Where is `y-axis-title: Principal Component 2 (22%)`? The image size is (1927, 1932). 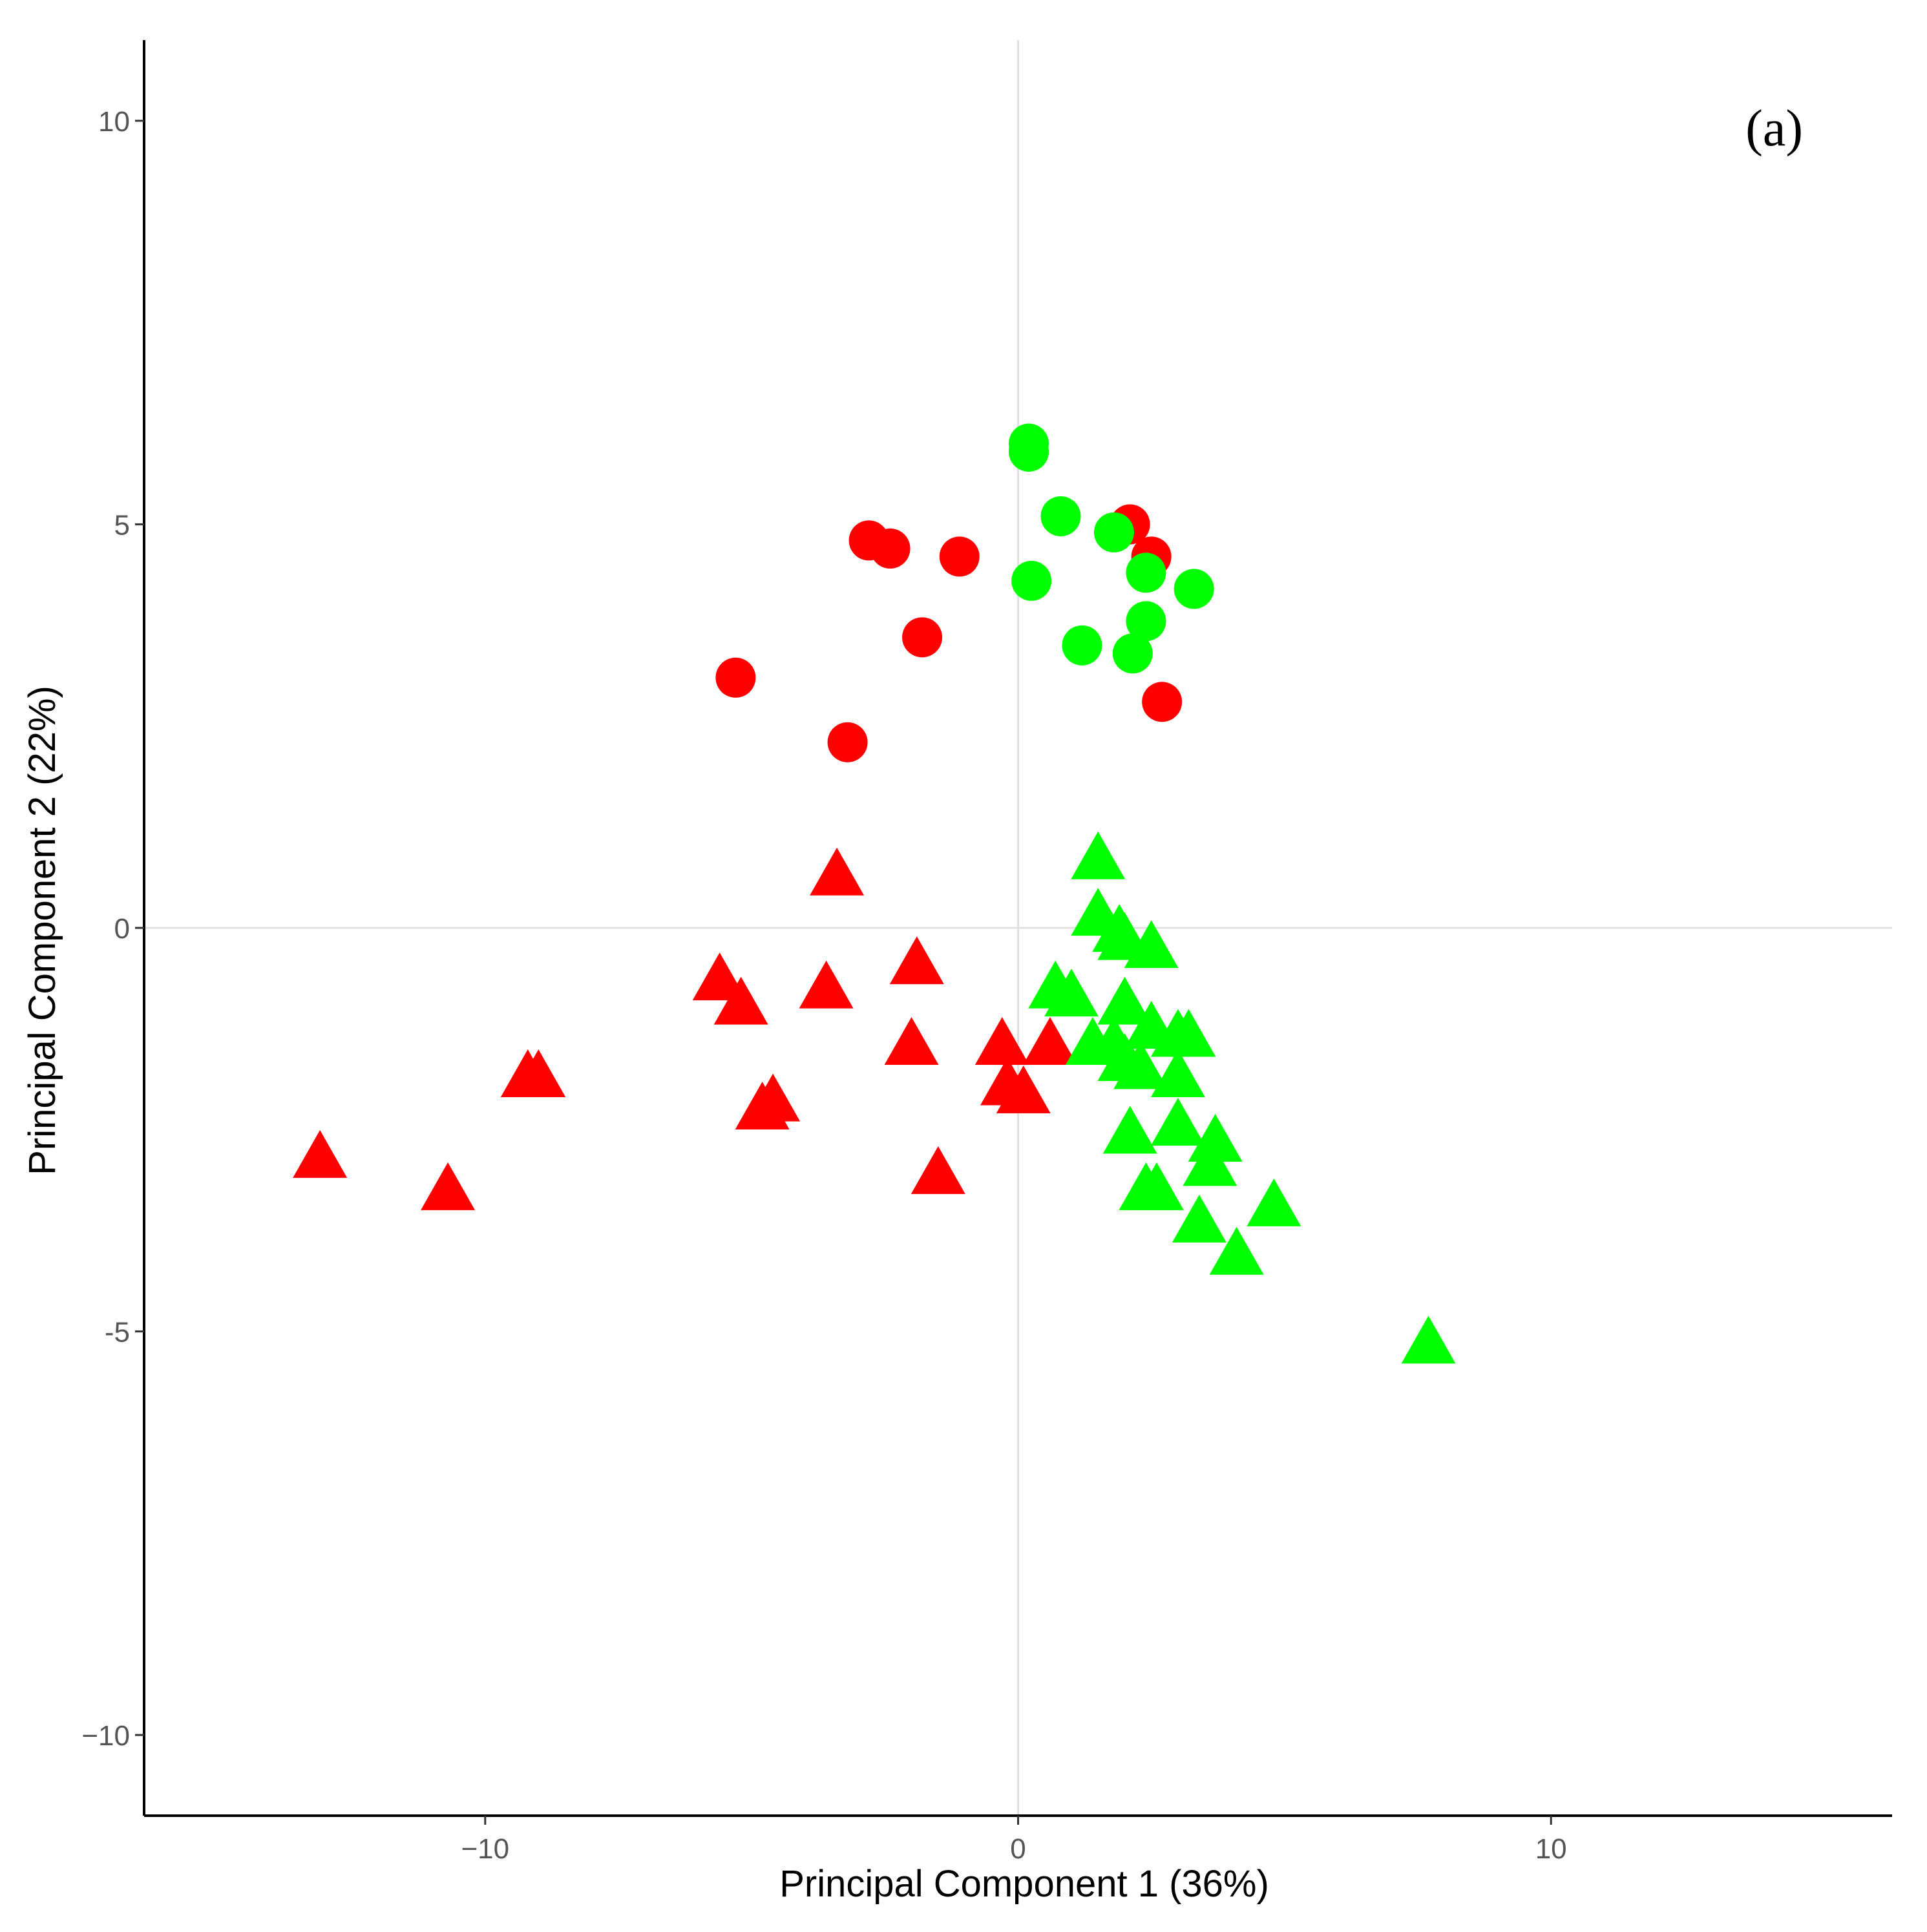
y-axis-title: Principal Component 2 (22%) is located at coordinates (42, 931).